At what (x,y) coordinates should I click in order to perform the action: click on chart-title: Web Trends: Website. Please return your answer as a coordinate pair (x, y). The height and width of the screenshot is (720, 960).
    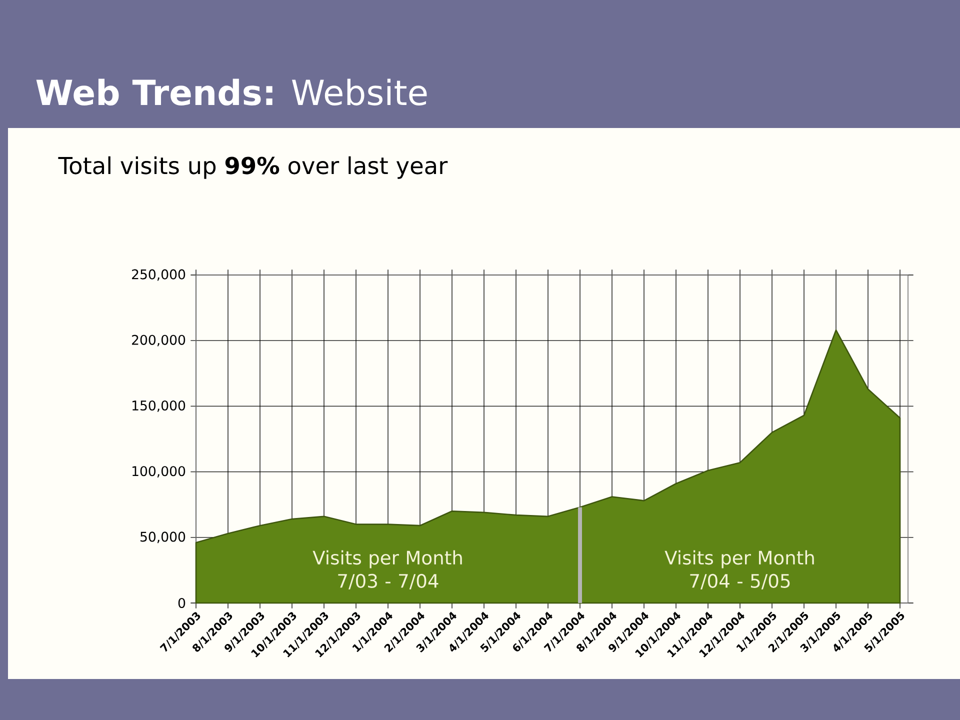
    Looking at the image, I should click on (231, 92).